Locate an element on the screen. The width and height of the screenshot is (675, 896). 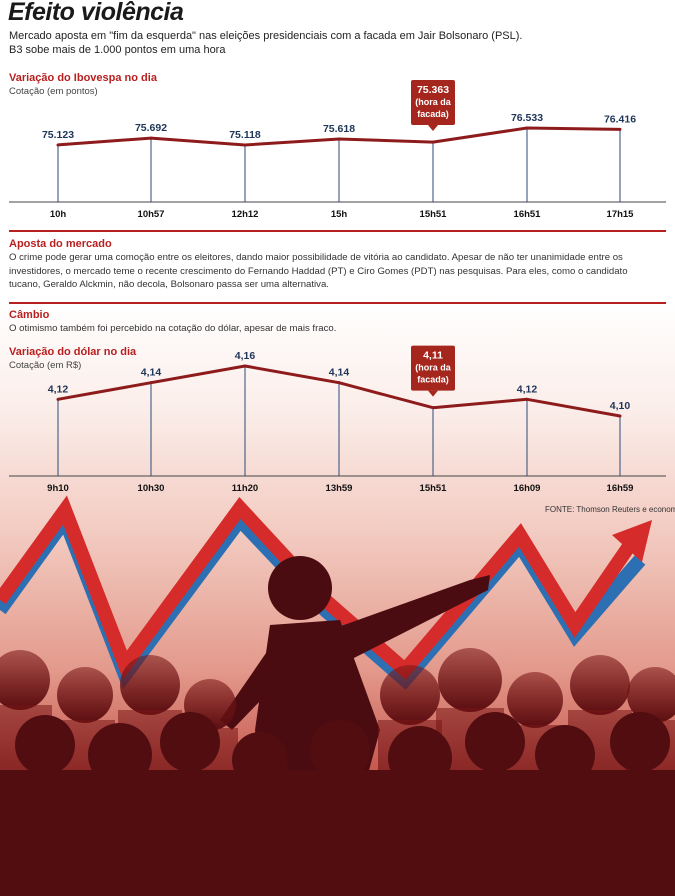
cambio-heading: Câmbio is located at coordinates (29, 315).